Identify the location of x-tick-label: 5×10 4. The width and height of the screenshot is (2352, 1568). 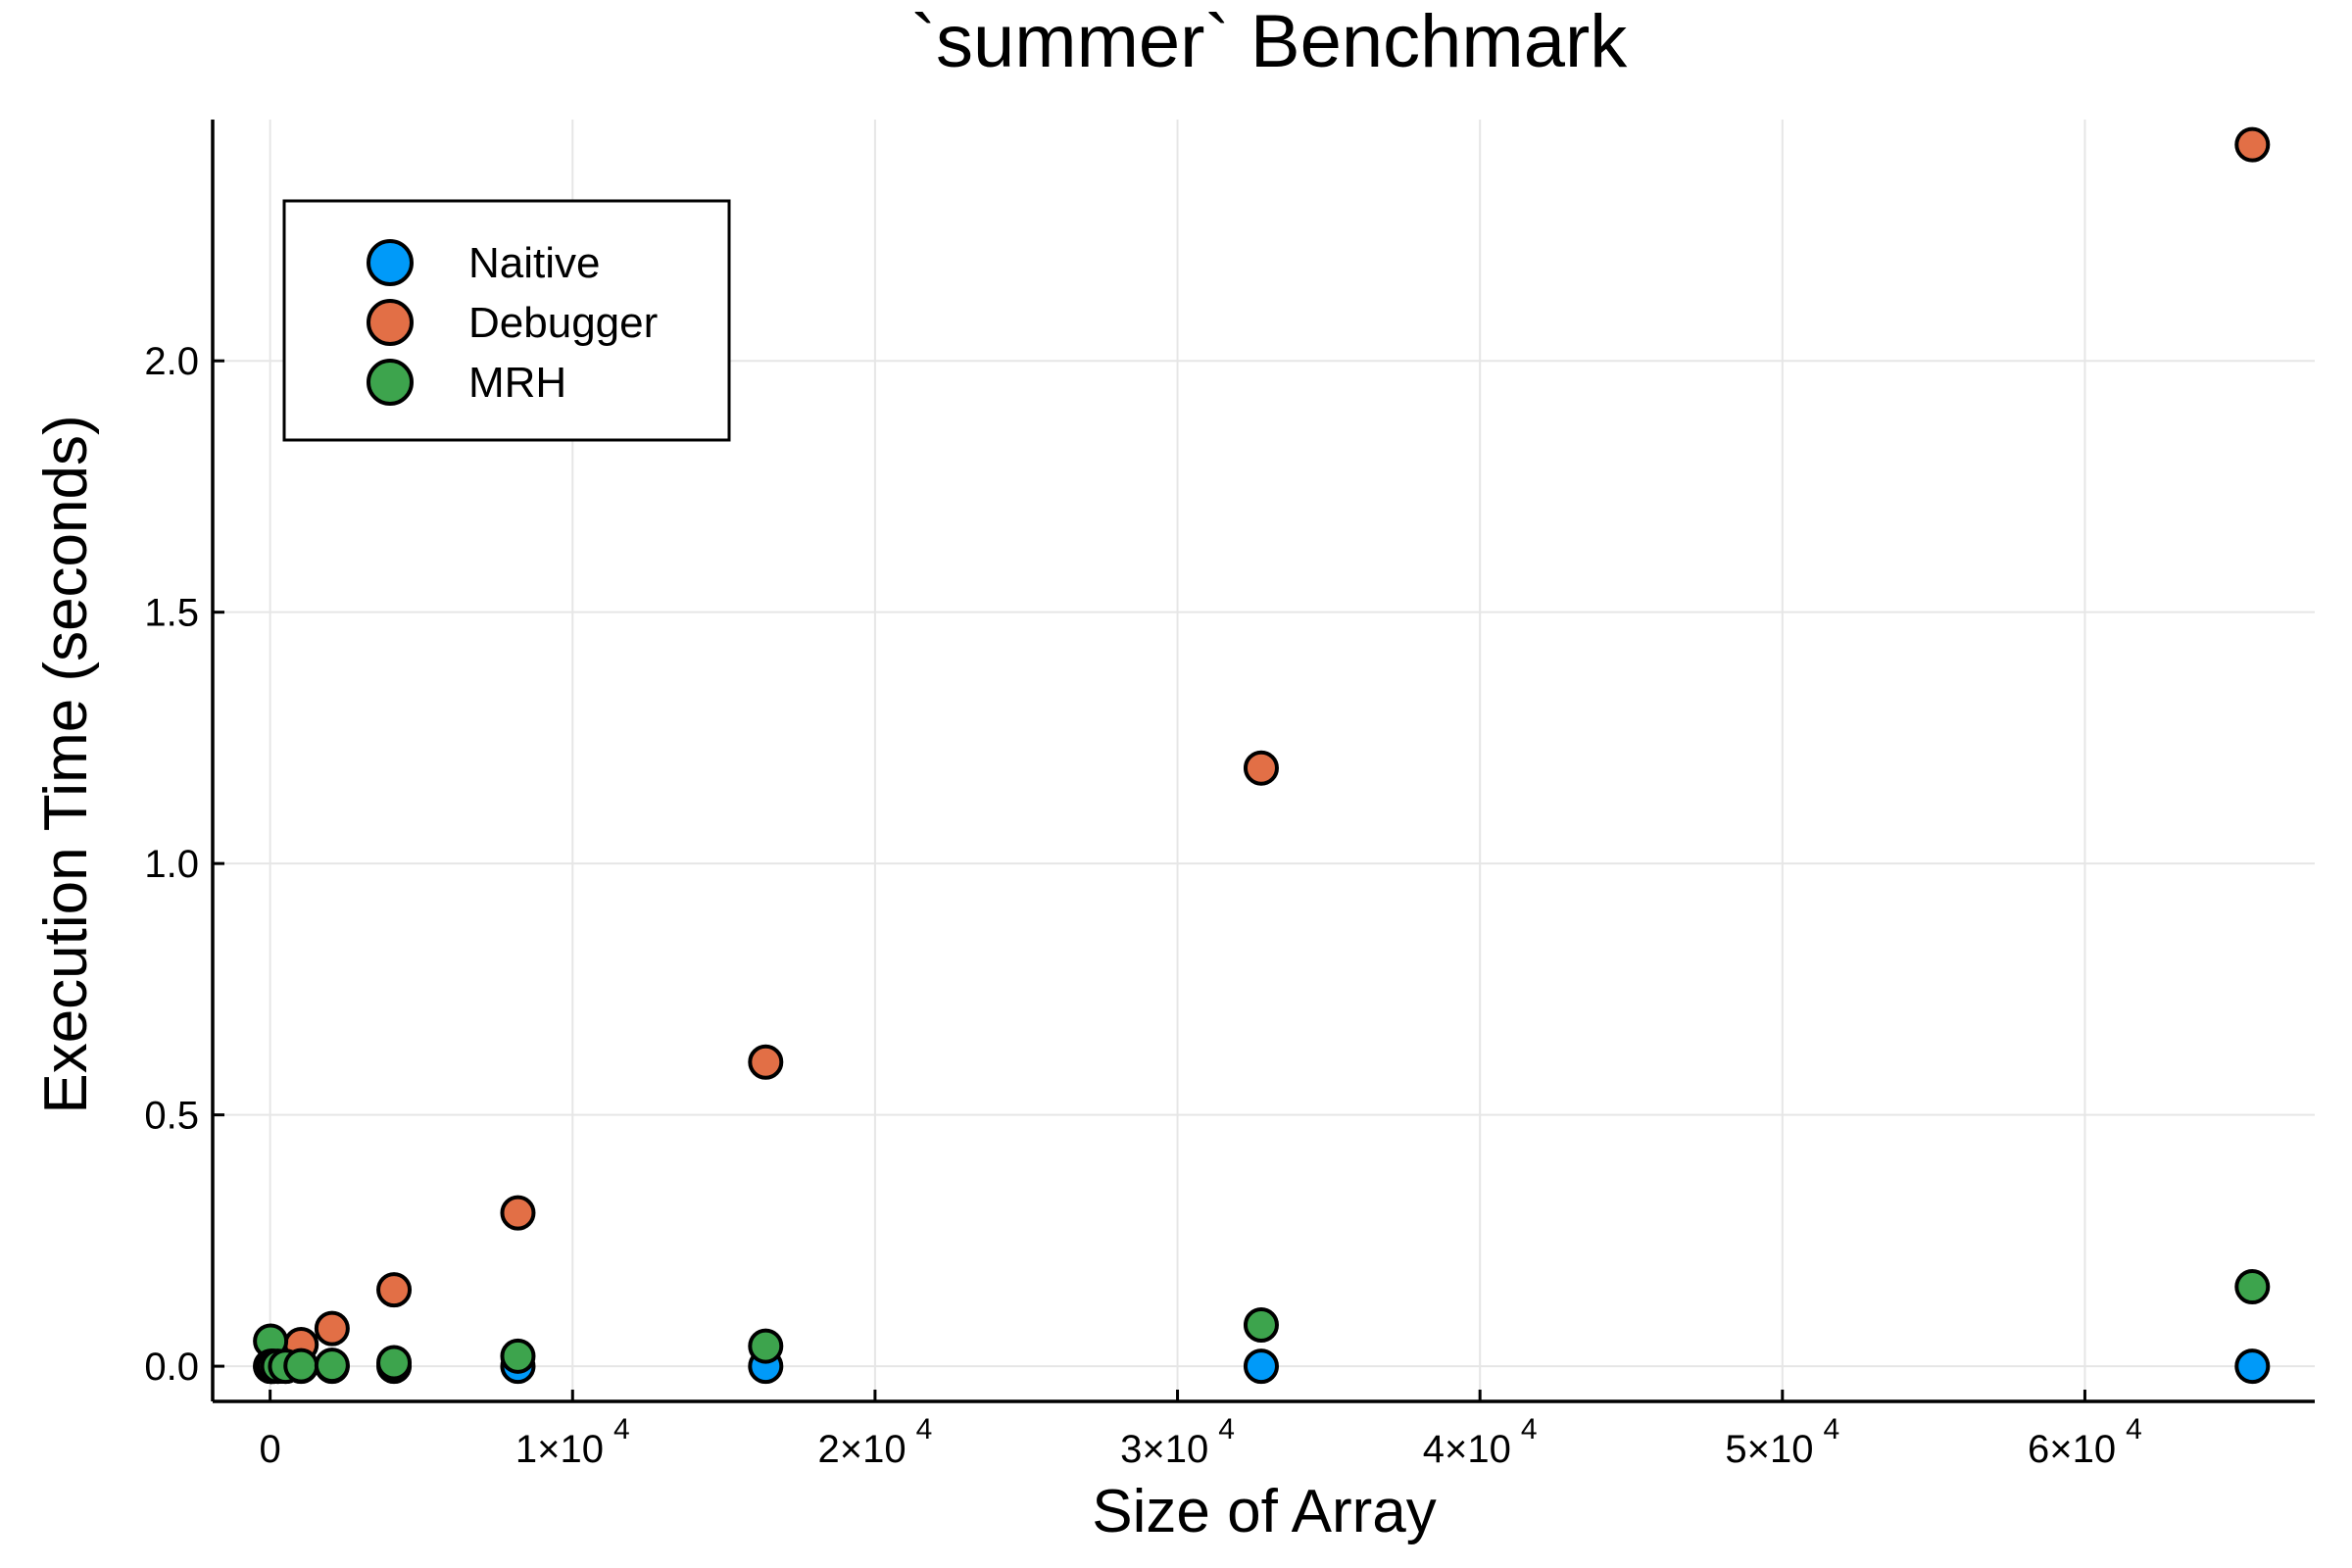
(1782, 1442).